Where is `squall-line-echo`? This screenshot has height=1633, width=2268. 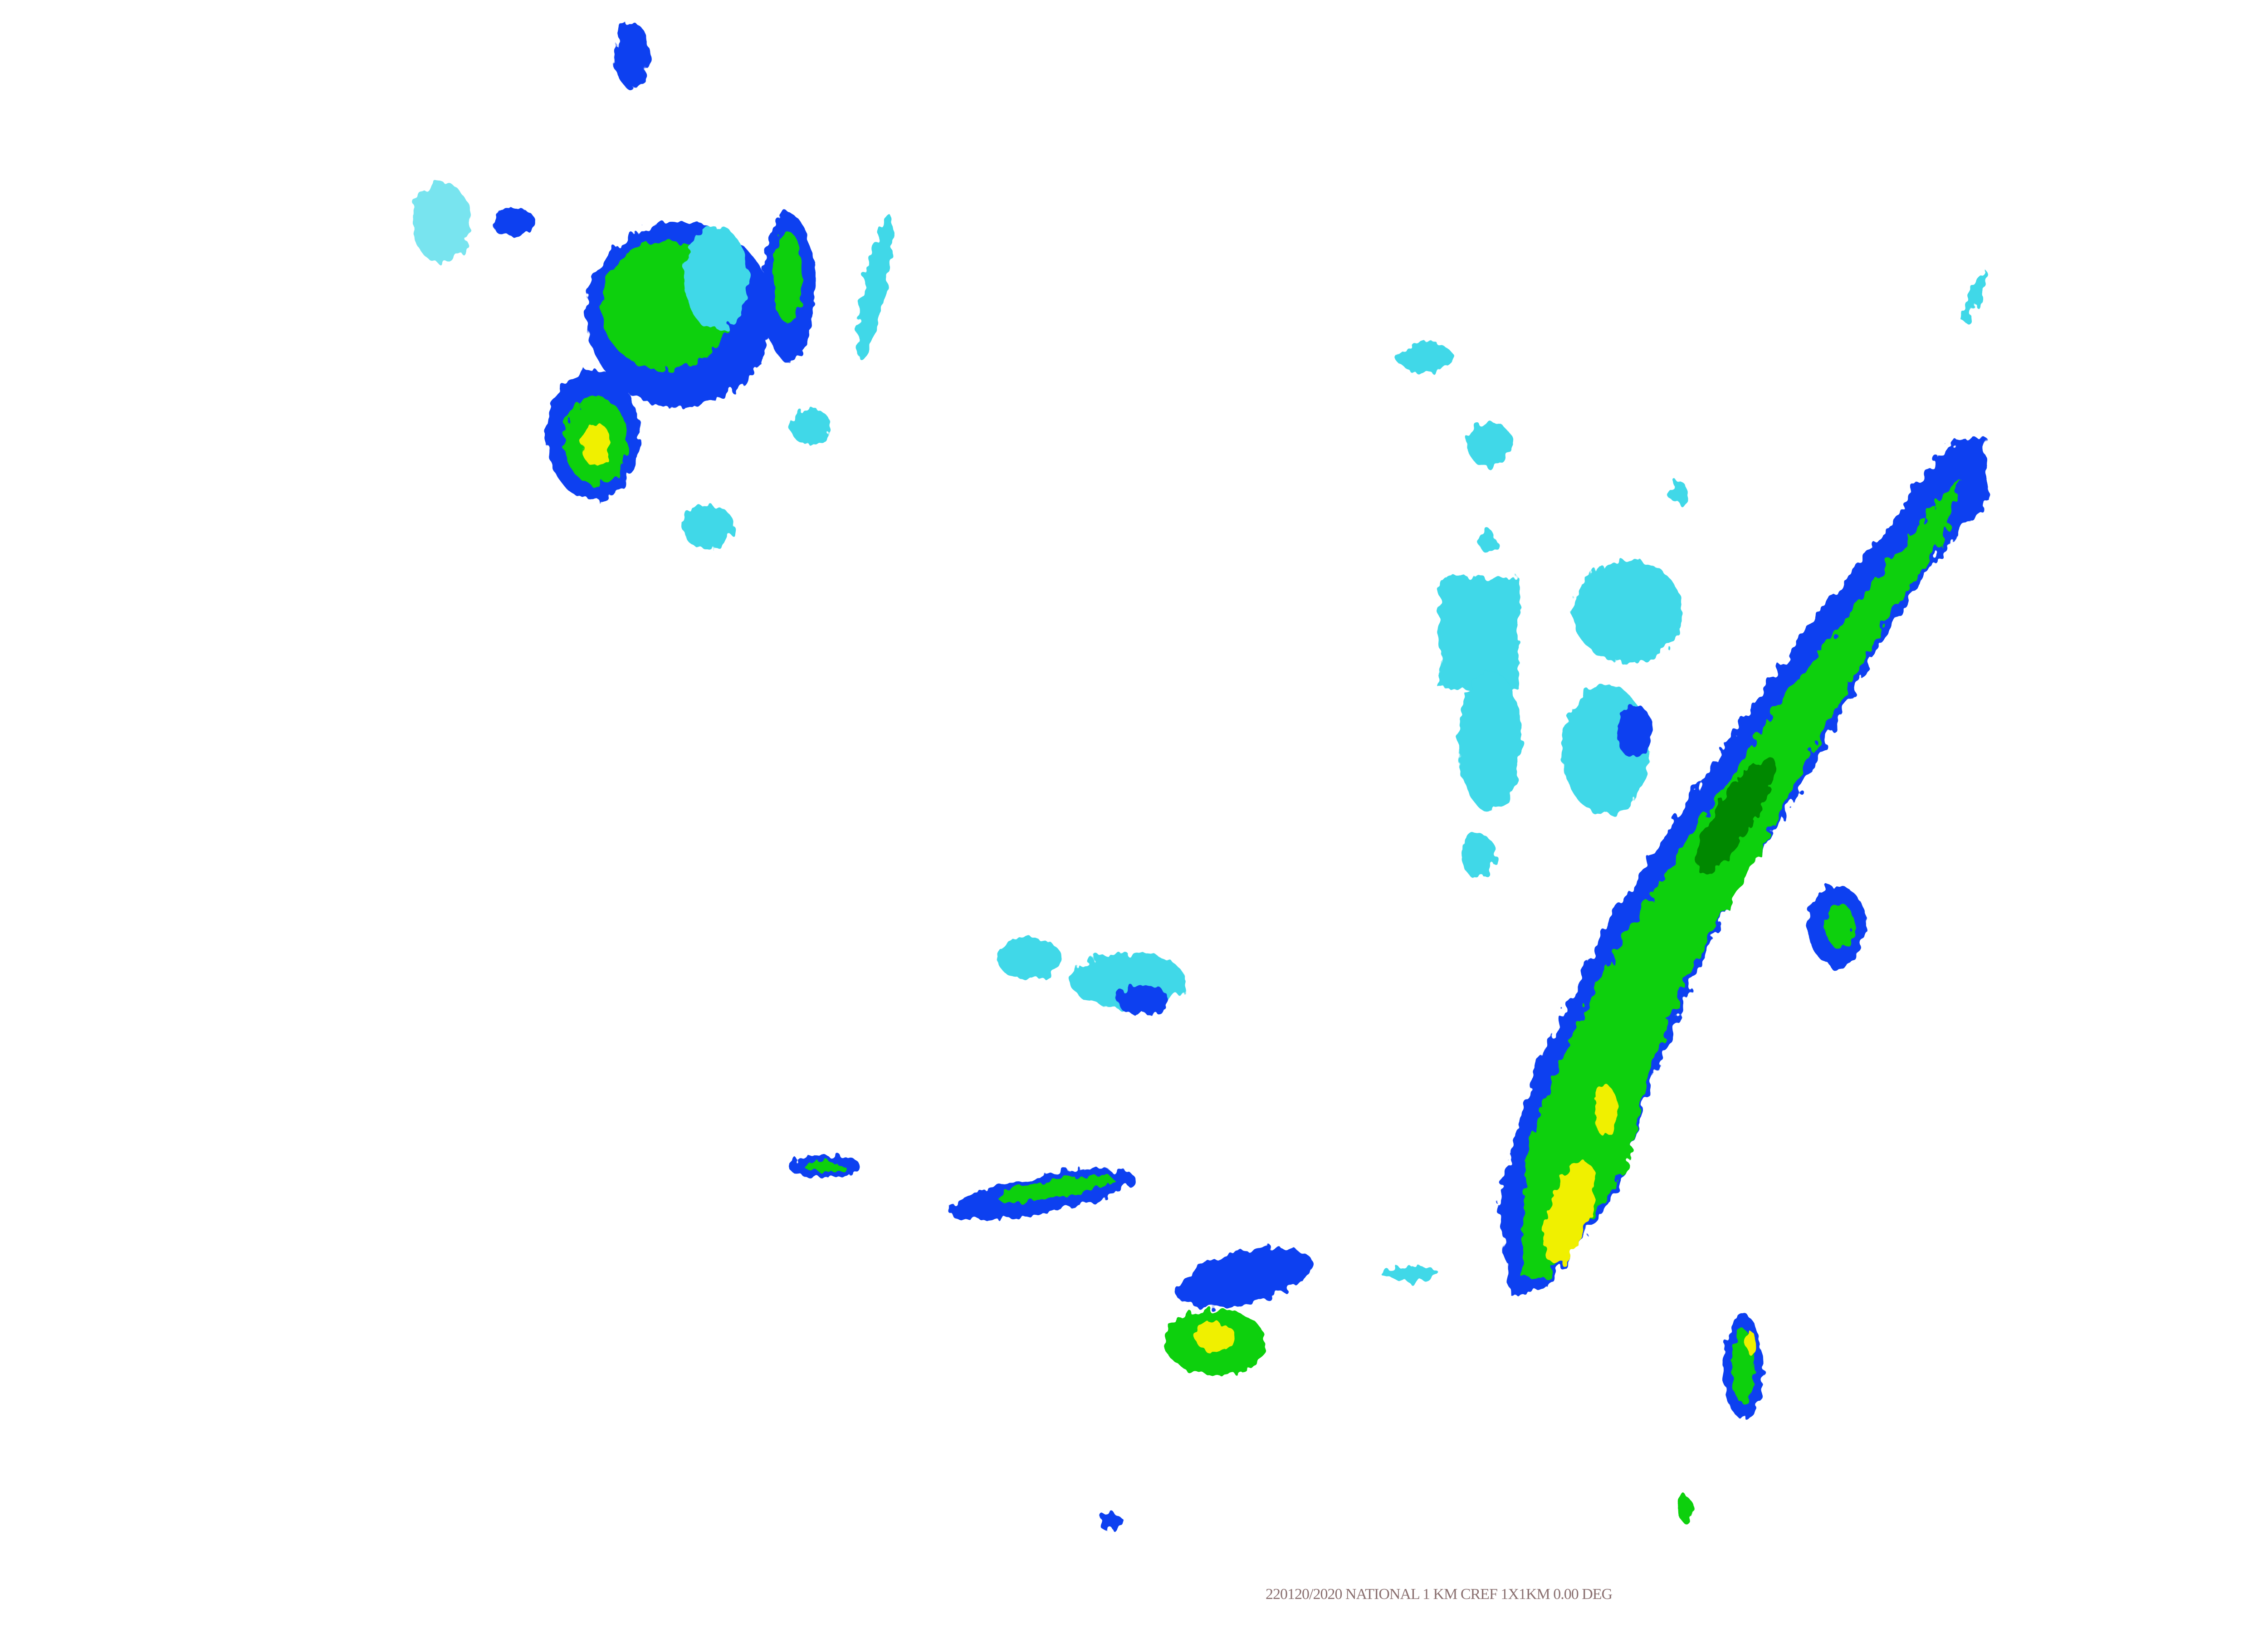 squall-line-echo is located at coordinates (1743, 865).